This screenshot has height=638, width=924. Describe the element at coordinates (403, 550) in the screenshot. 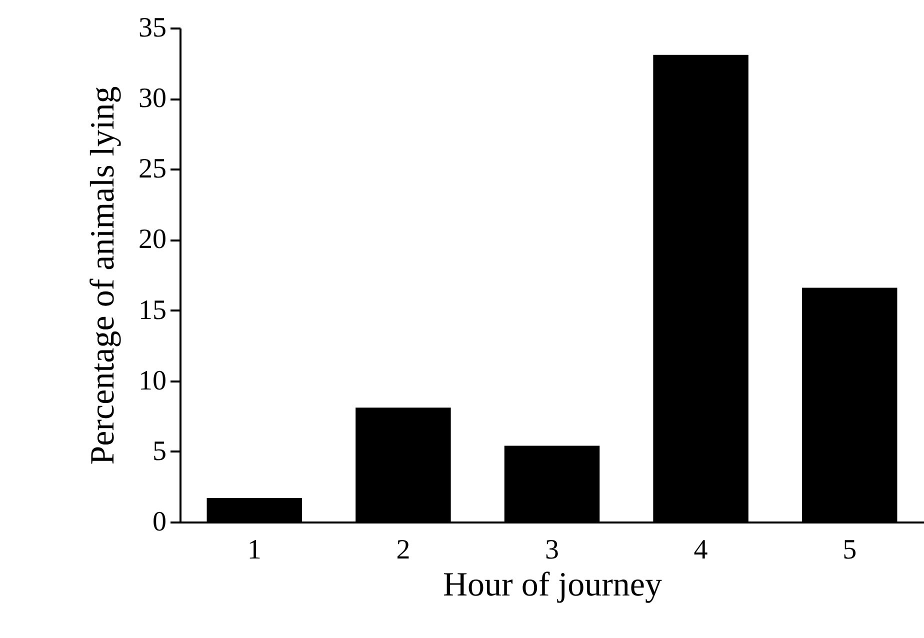

I see `x-tick-label: 2` at that location.